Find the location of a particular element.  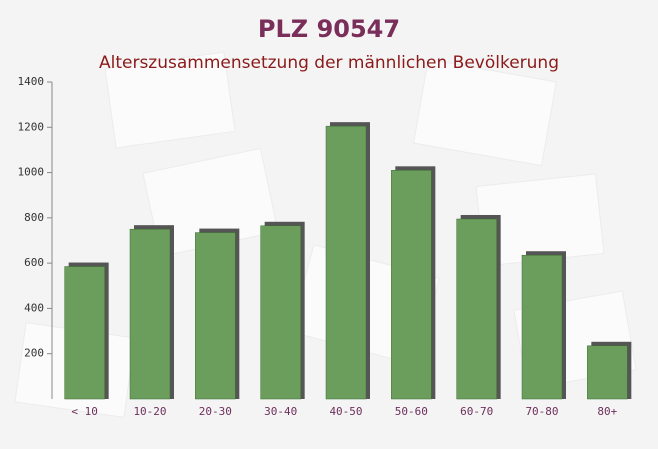

x-tick-label: 70-80 is located at coordinates (541, 411).